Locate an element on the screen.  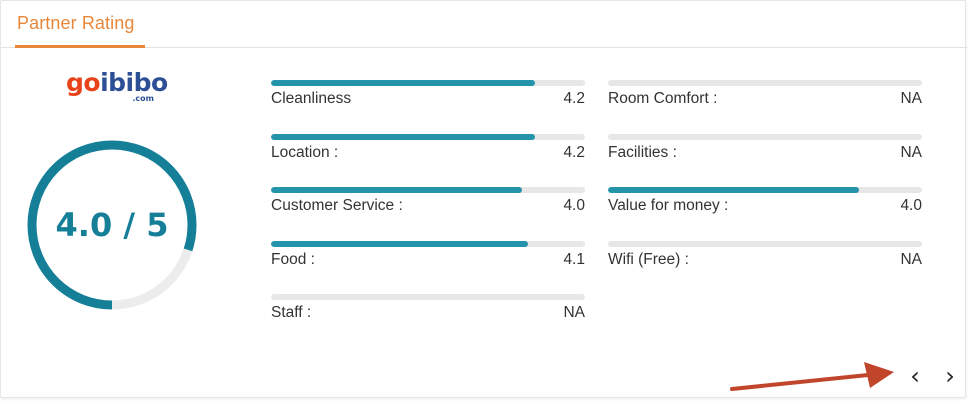
rating-metric: Customer Service : 4.0 is located at coordinates (428, 207).